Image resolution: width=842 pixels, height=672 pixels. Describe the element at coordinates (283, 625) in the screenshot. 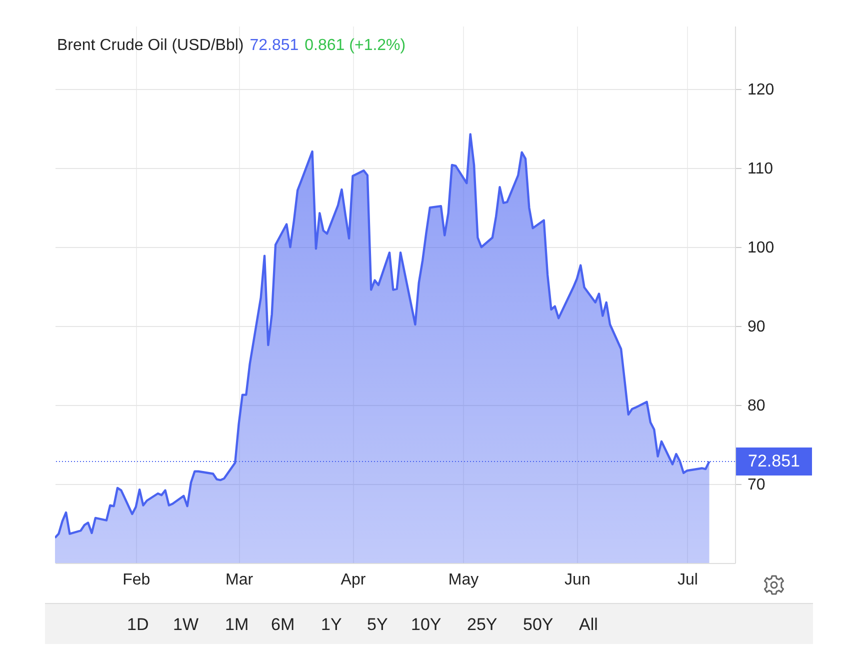

I see `text: 6M` at that location.